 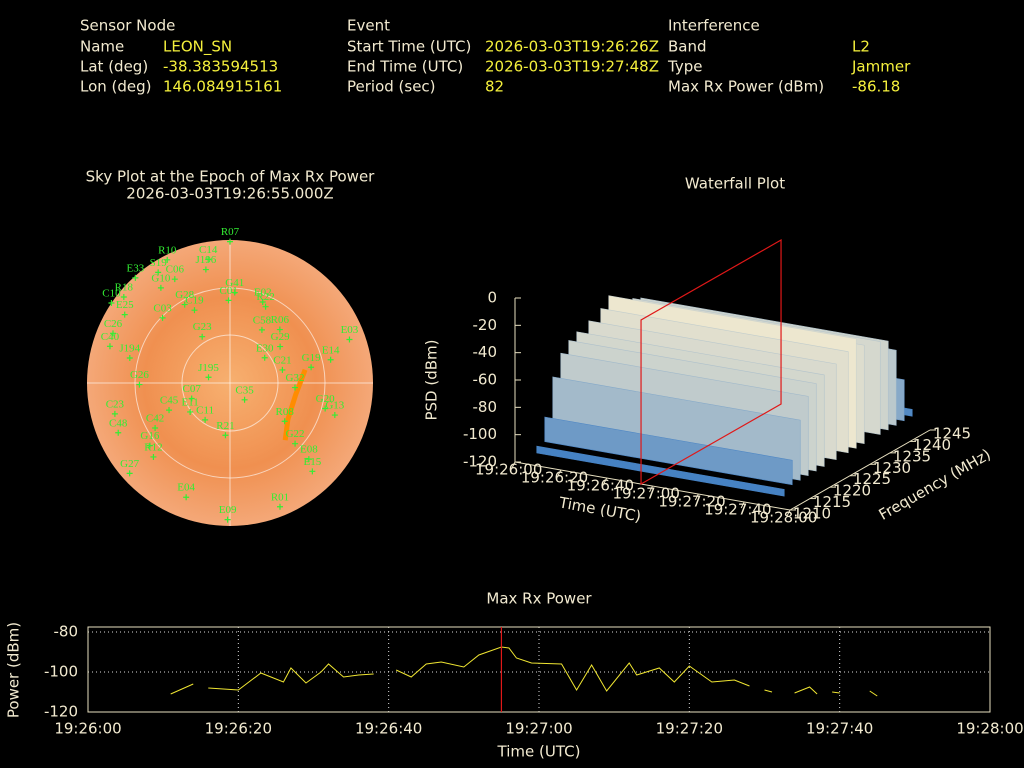 What do you see at coordinates (136, 268) in the screenshot?
I see `satellite-label: E33` at bounding box center [136, 268].